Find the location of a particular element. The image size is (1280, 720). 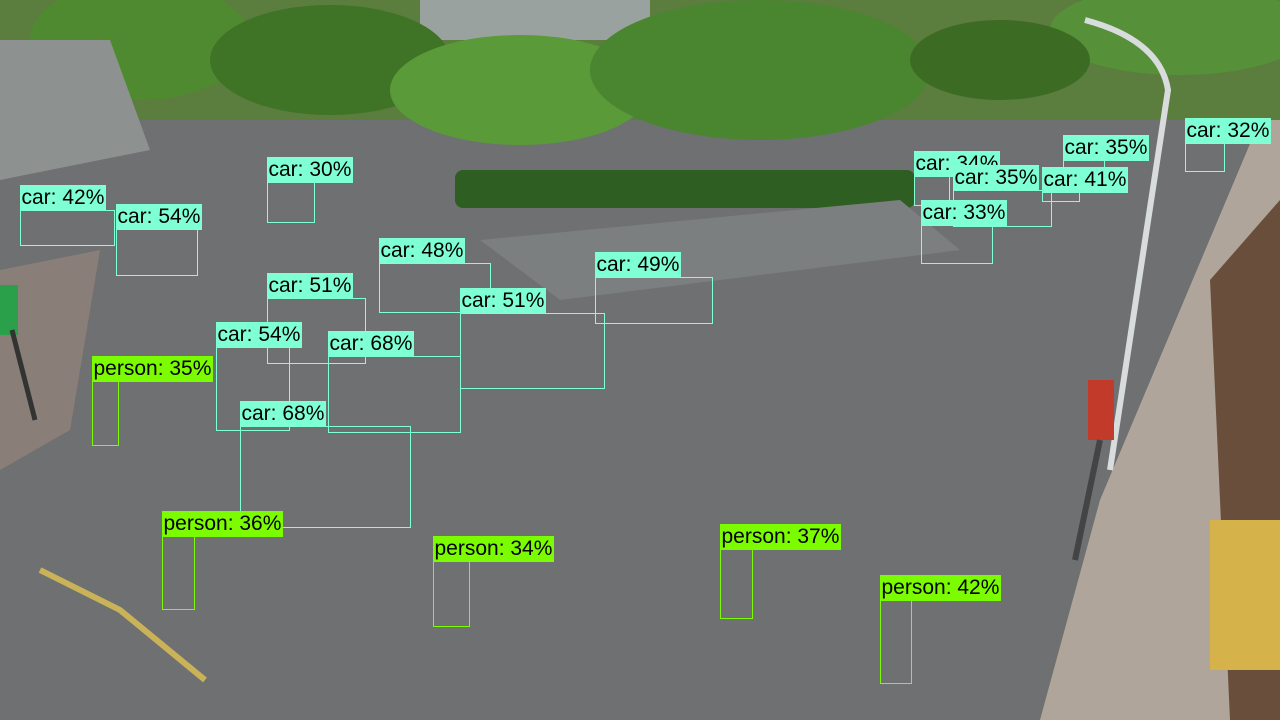

car-detection-box: car: 33% is located at coordinates (964, 232).